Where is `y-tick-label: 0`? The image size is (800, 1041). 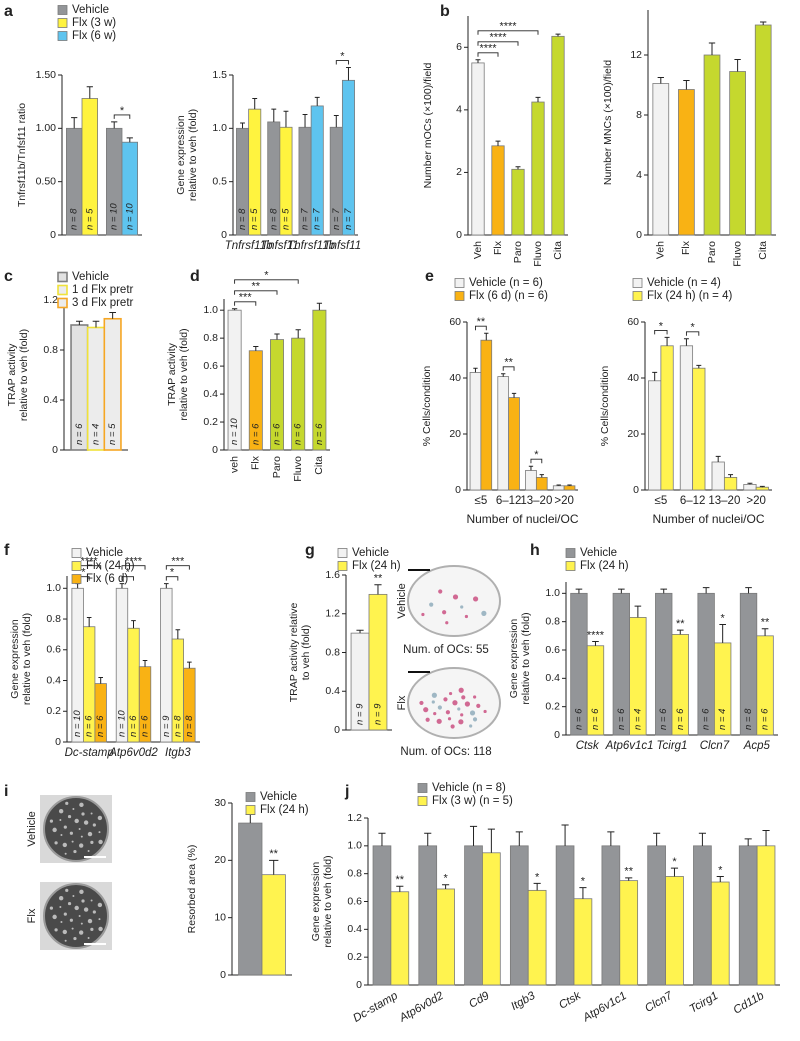 y-tick-label: 0 is located at coordinates (55, 450).